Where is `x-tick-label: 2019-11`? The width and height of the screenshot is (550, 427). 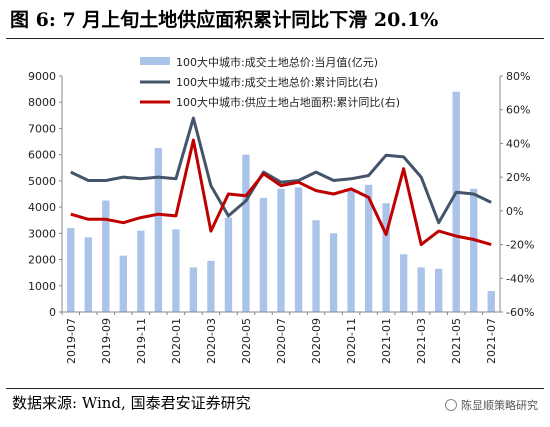 x-tick-label: 2019-11 is located at coordinates (141, 341).